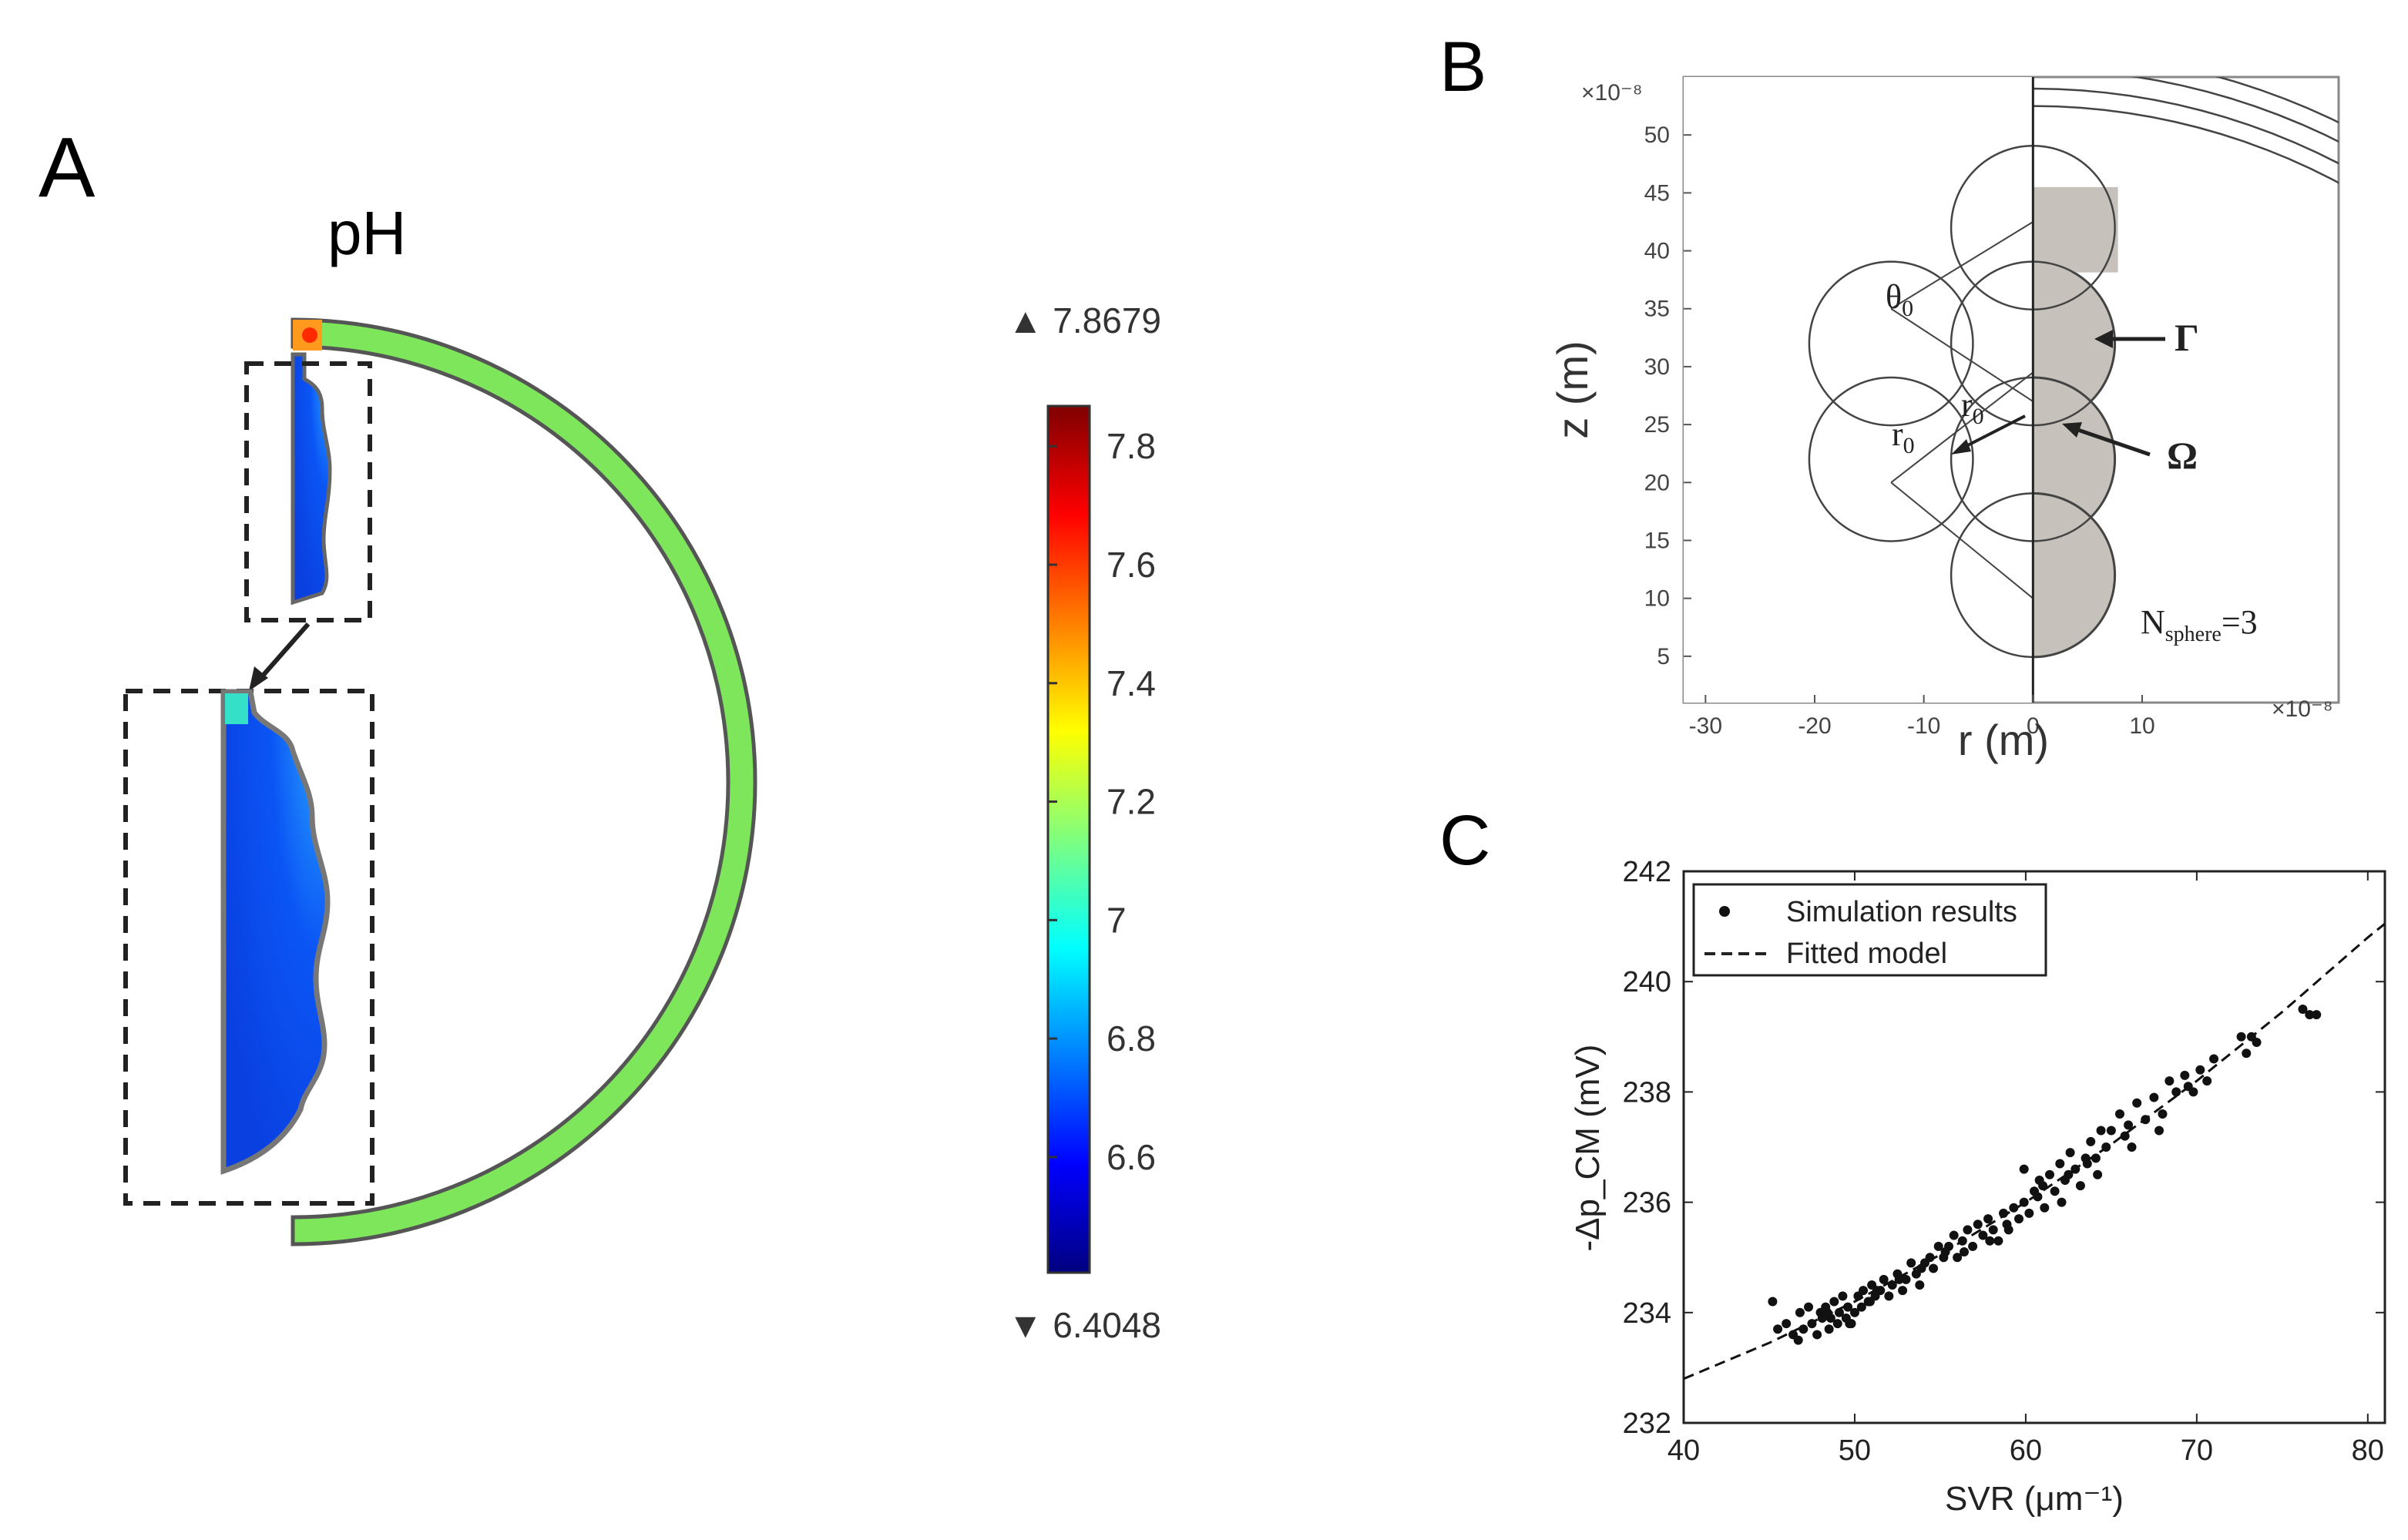  I want to click on r0-arrow-head, so click(1961, 447).